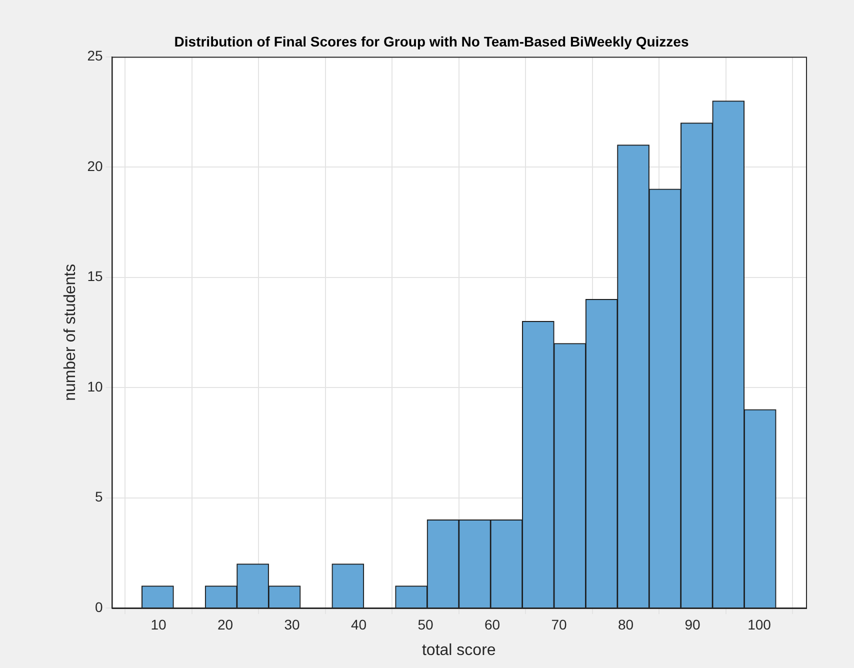  Describe the element at coordinates (426, 624) in the screenshot. I see `x-tick-label: 50` at that location.